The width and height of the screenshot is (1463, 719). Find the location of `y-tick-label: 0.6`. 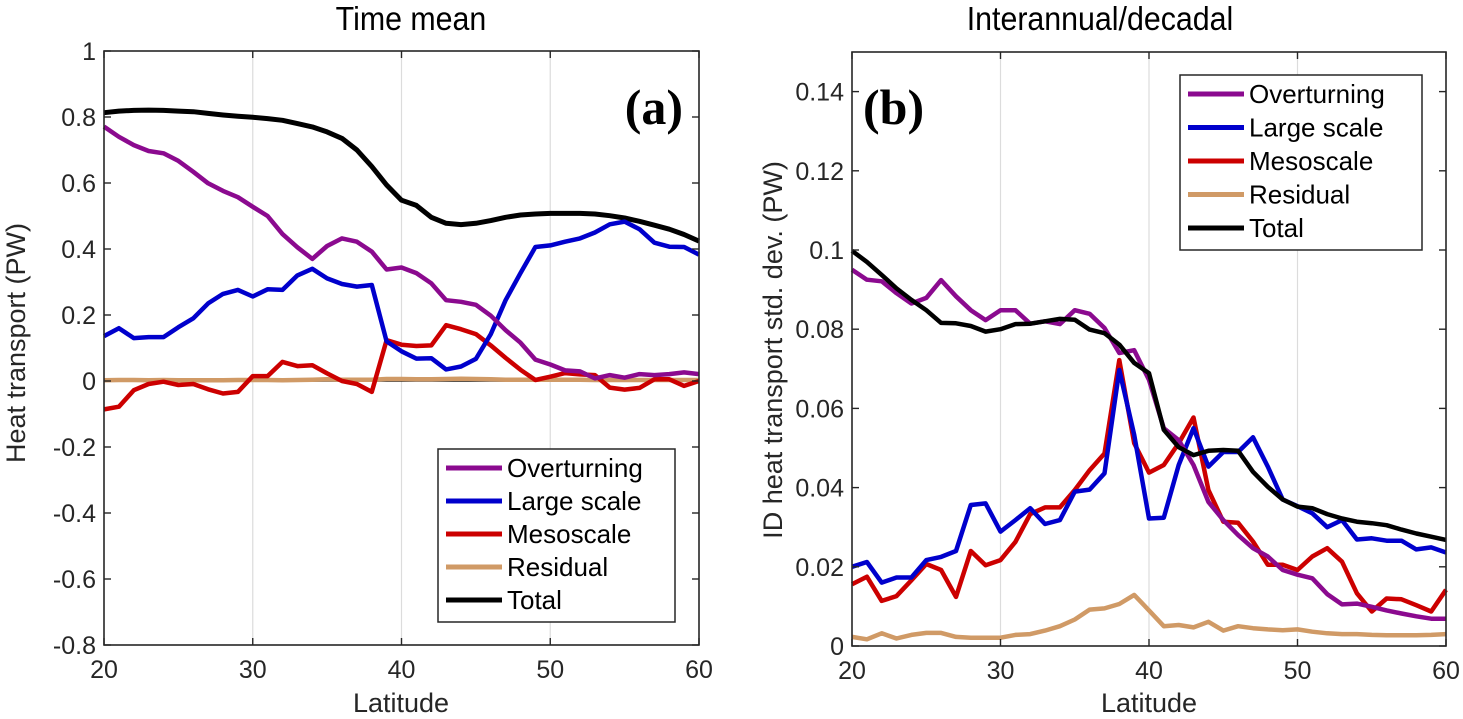

y-tick-label: 0.6 is located at coordinates (78, 184).